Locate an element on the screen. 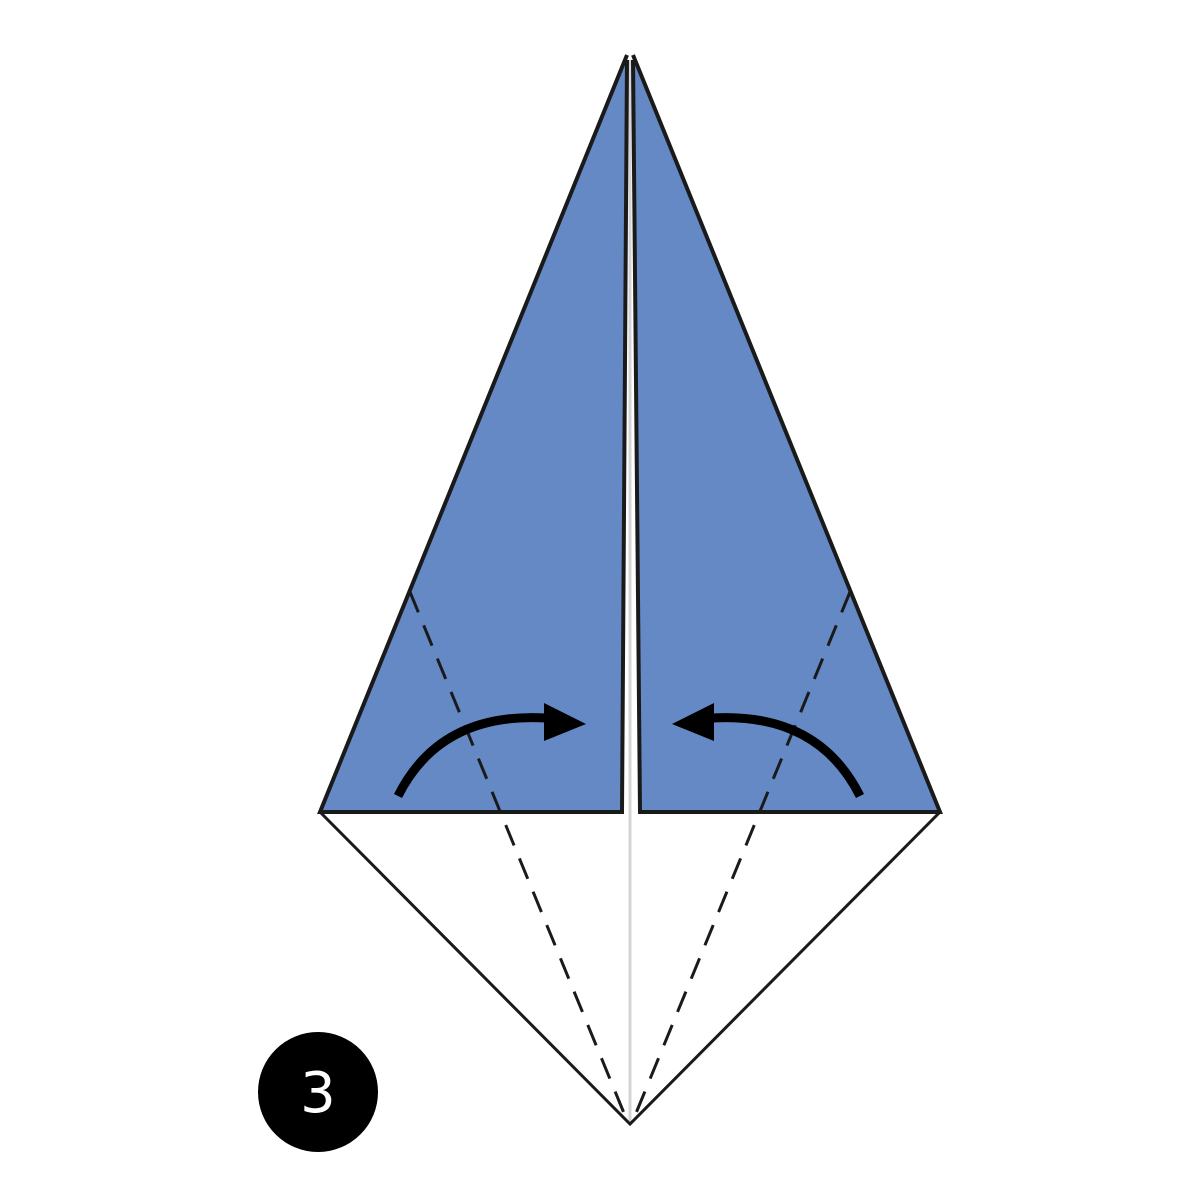 This screenshot has width=1200, height=1200. fold-right-arrowhead is located at coordinates (565, 722).